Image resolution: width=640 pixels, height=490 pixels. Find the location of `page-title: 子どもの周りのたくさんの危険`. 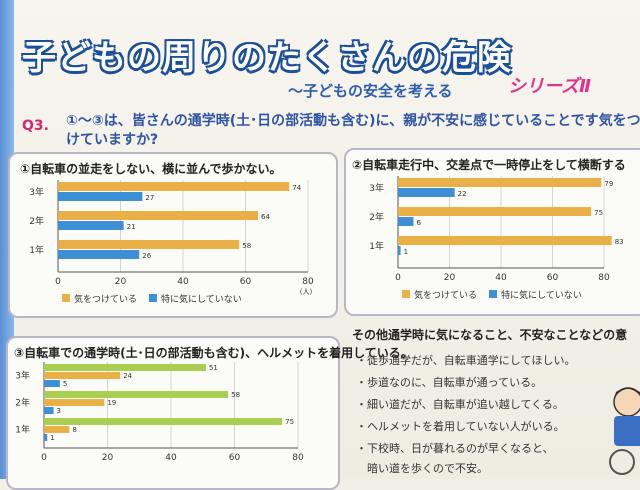

page-title: 子どもの周りのたくさんの危険 is located at coordinates (267, 58).